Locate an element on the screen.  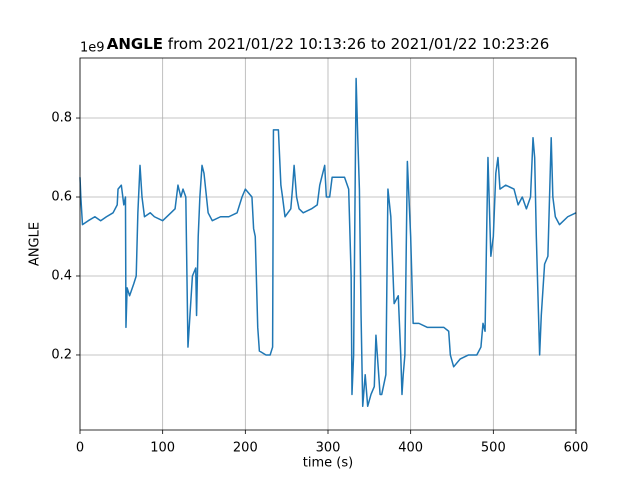
title-variable: ANGLE is located at coordinates (135, 44).